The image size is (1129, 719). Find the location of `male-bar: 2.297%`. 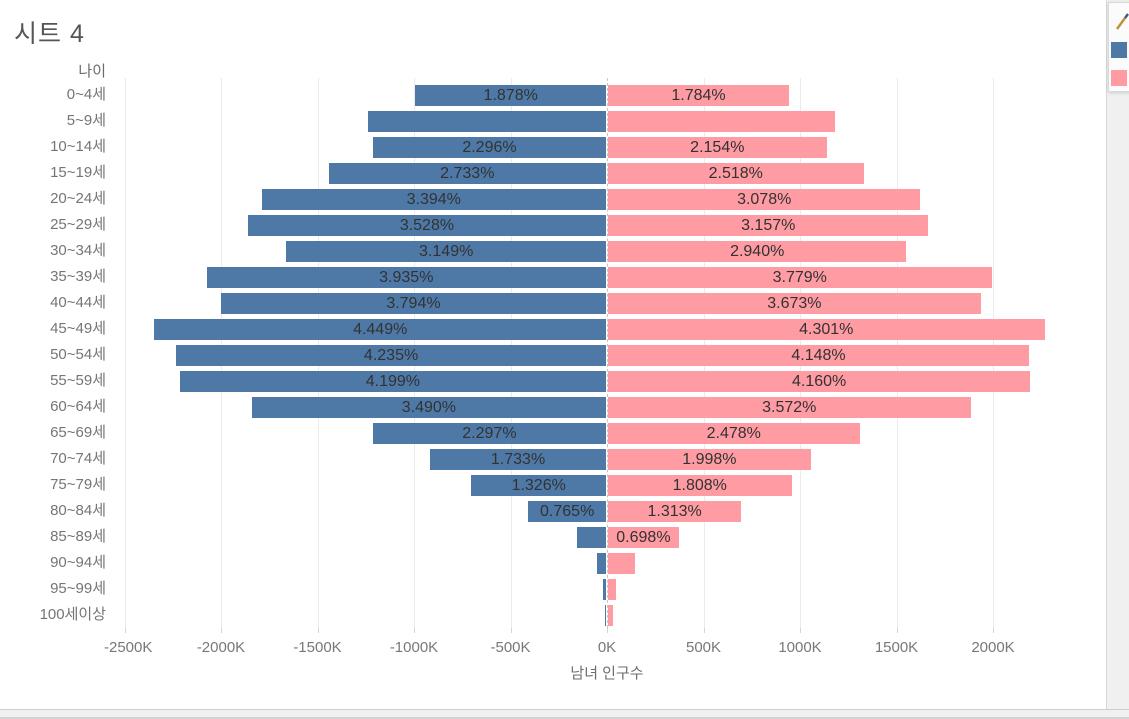

male-bar: 2.297% is located at coordinates (489, 433).